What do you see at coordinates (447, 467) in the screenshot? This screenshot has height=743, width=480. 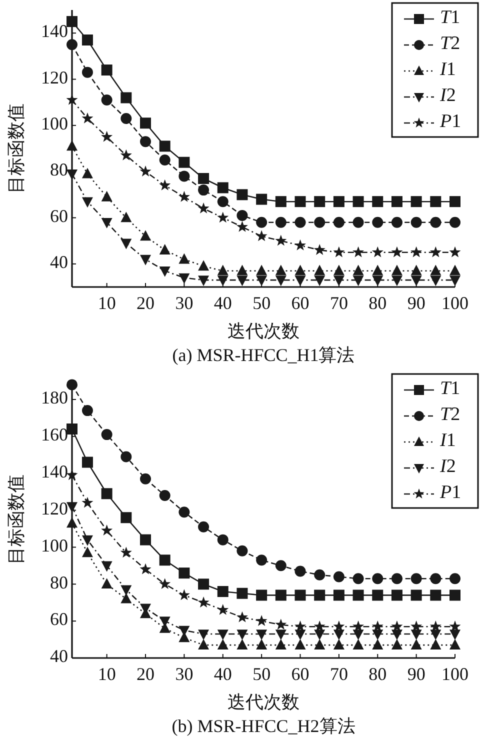 I see `legend-label: I2` at bounding box center [447, 467].